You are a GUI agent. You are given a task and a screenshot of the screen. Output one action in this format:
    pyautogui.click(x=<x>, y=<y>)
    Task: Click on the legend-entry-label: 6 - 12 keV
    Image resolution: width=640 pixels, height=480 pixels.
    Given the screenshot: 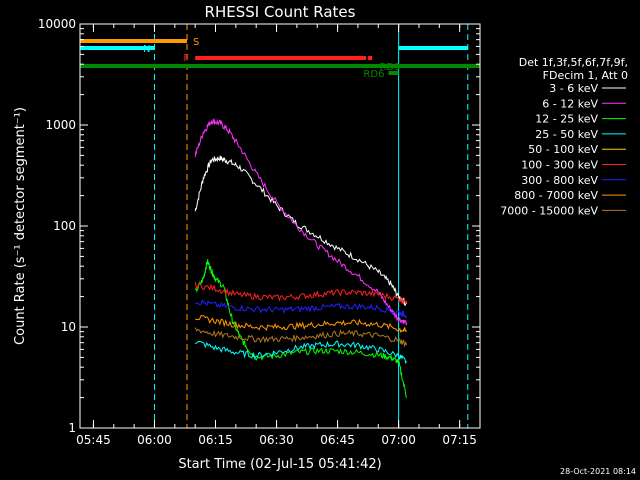 What is the action you would take?
    pyautogui.click(x=570, y=103)
    